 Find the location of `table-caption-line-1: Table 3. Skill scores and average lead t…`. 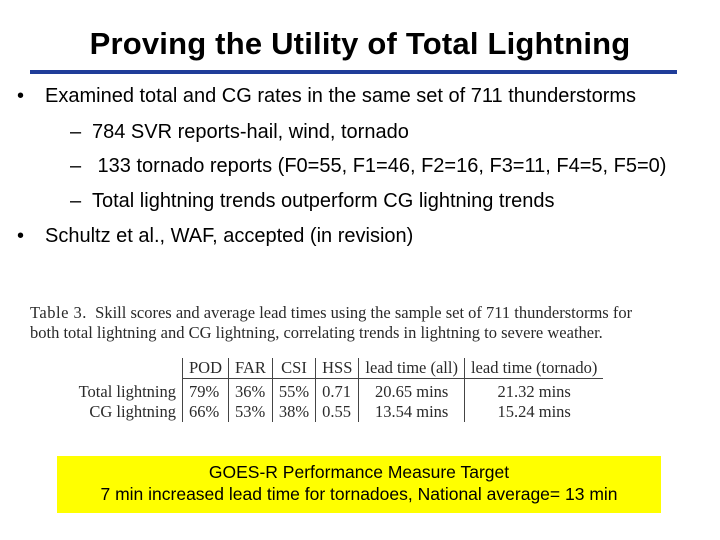

table-caption-line-1: Table 3. Skill scores and average lead t… is located at coordinates (364, 313).